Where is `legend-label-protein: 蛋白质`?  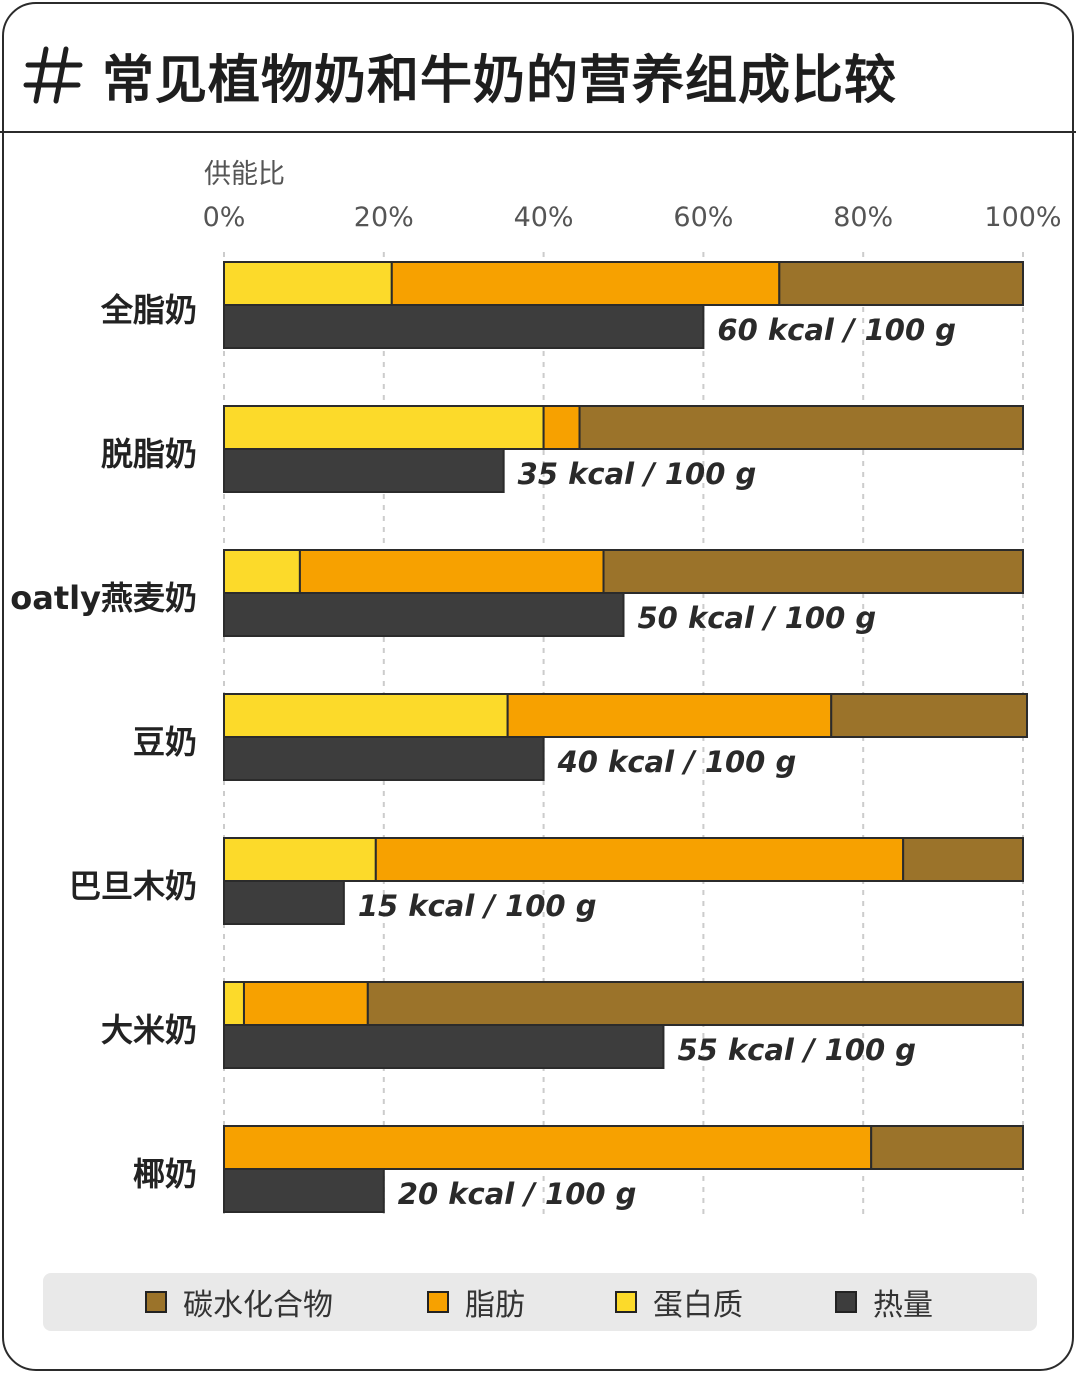
legend-label-protein: 蛋白质 is located at coordinates (698, 1305).